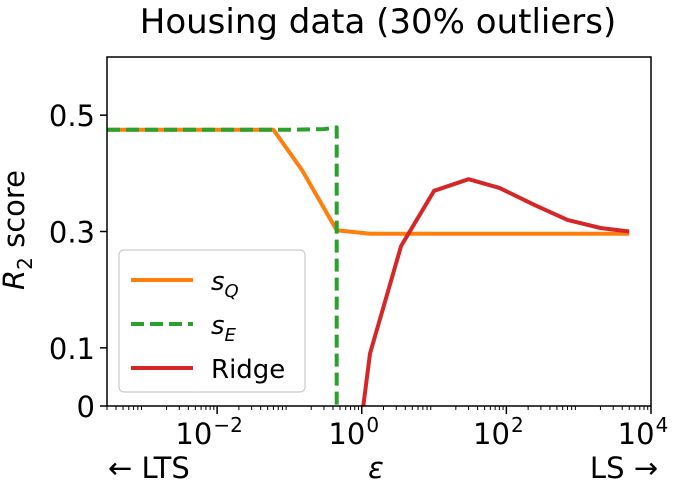  What do you see at coordinates (72, 349) in the screenshot?
I see `y-tick-label: 0.1` at bounding box center [72, 349].